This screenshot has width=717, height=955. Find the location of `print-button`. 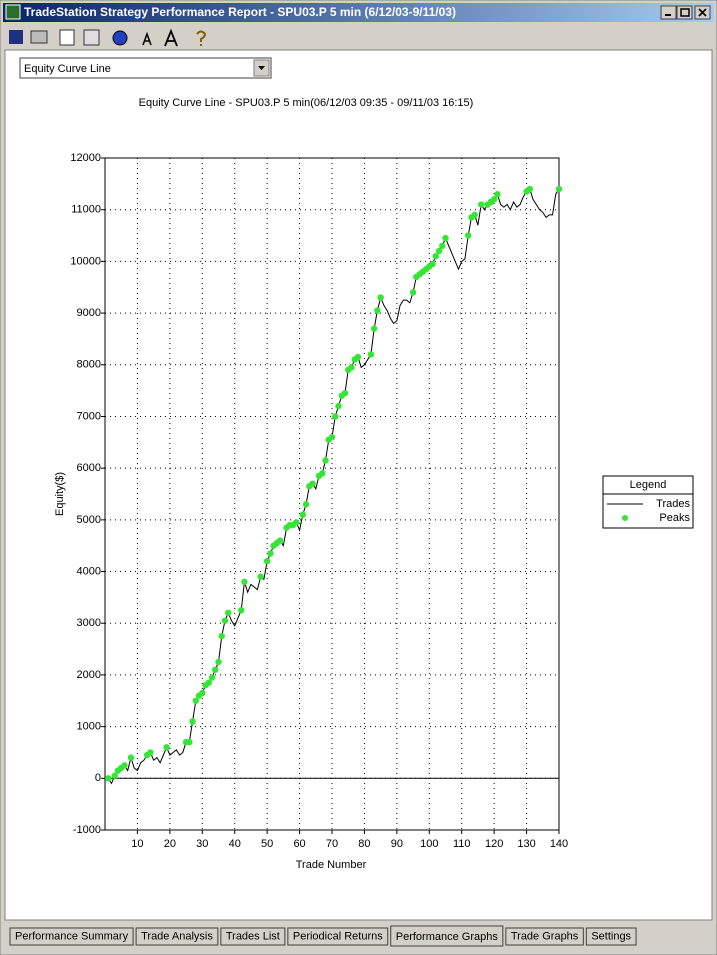

print-button is located at coordinates (39, 37).